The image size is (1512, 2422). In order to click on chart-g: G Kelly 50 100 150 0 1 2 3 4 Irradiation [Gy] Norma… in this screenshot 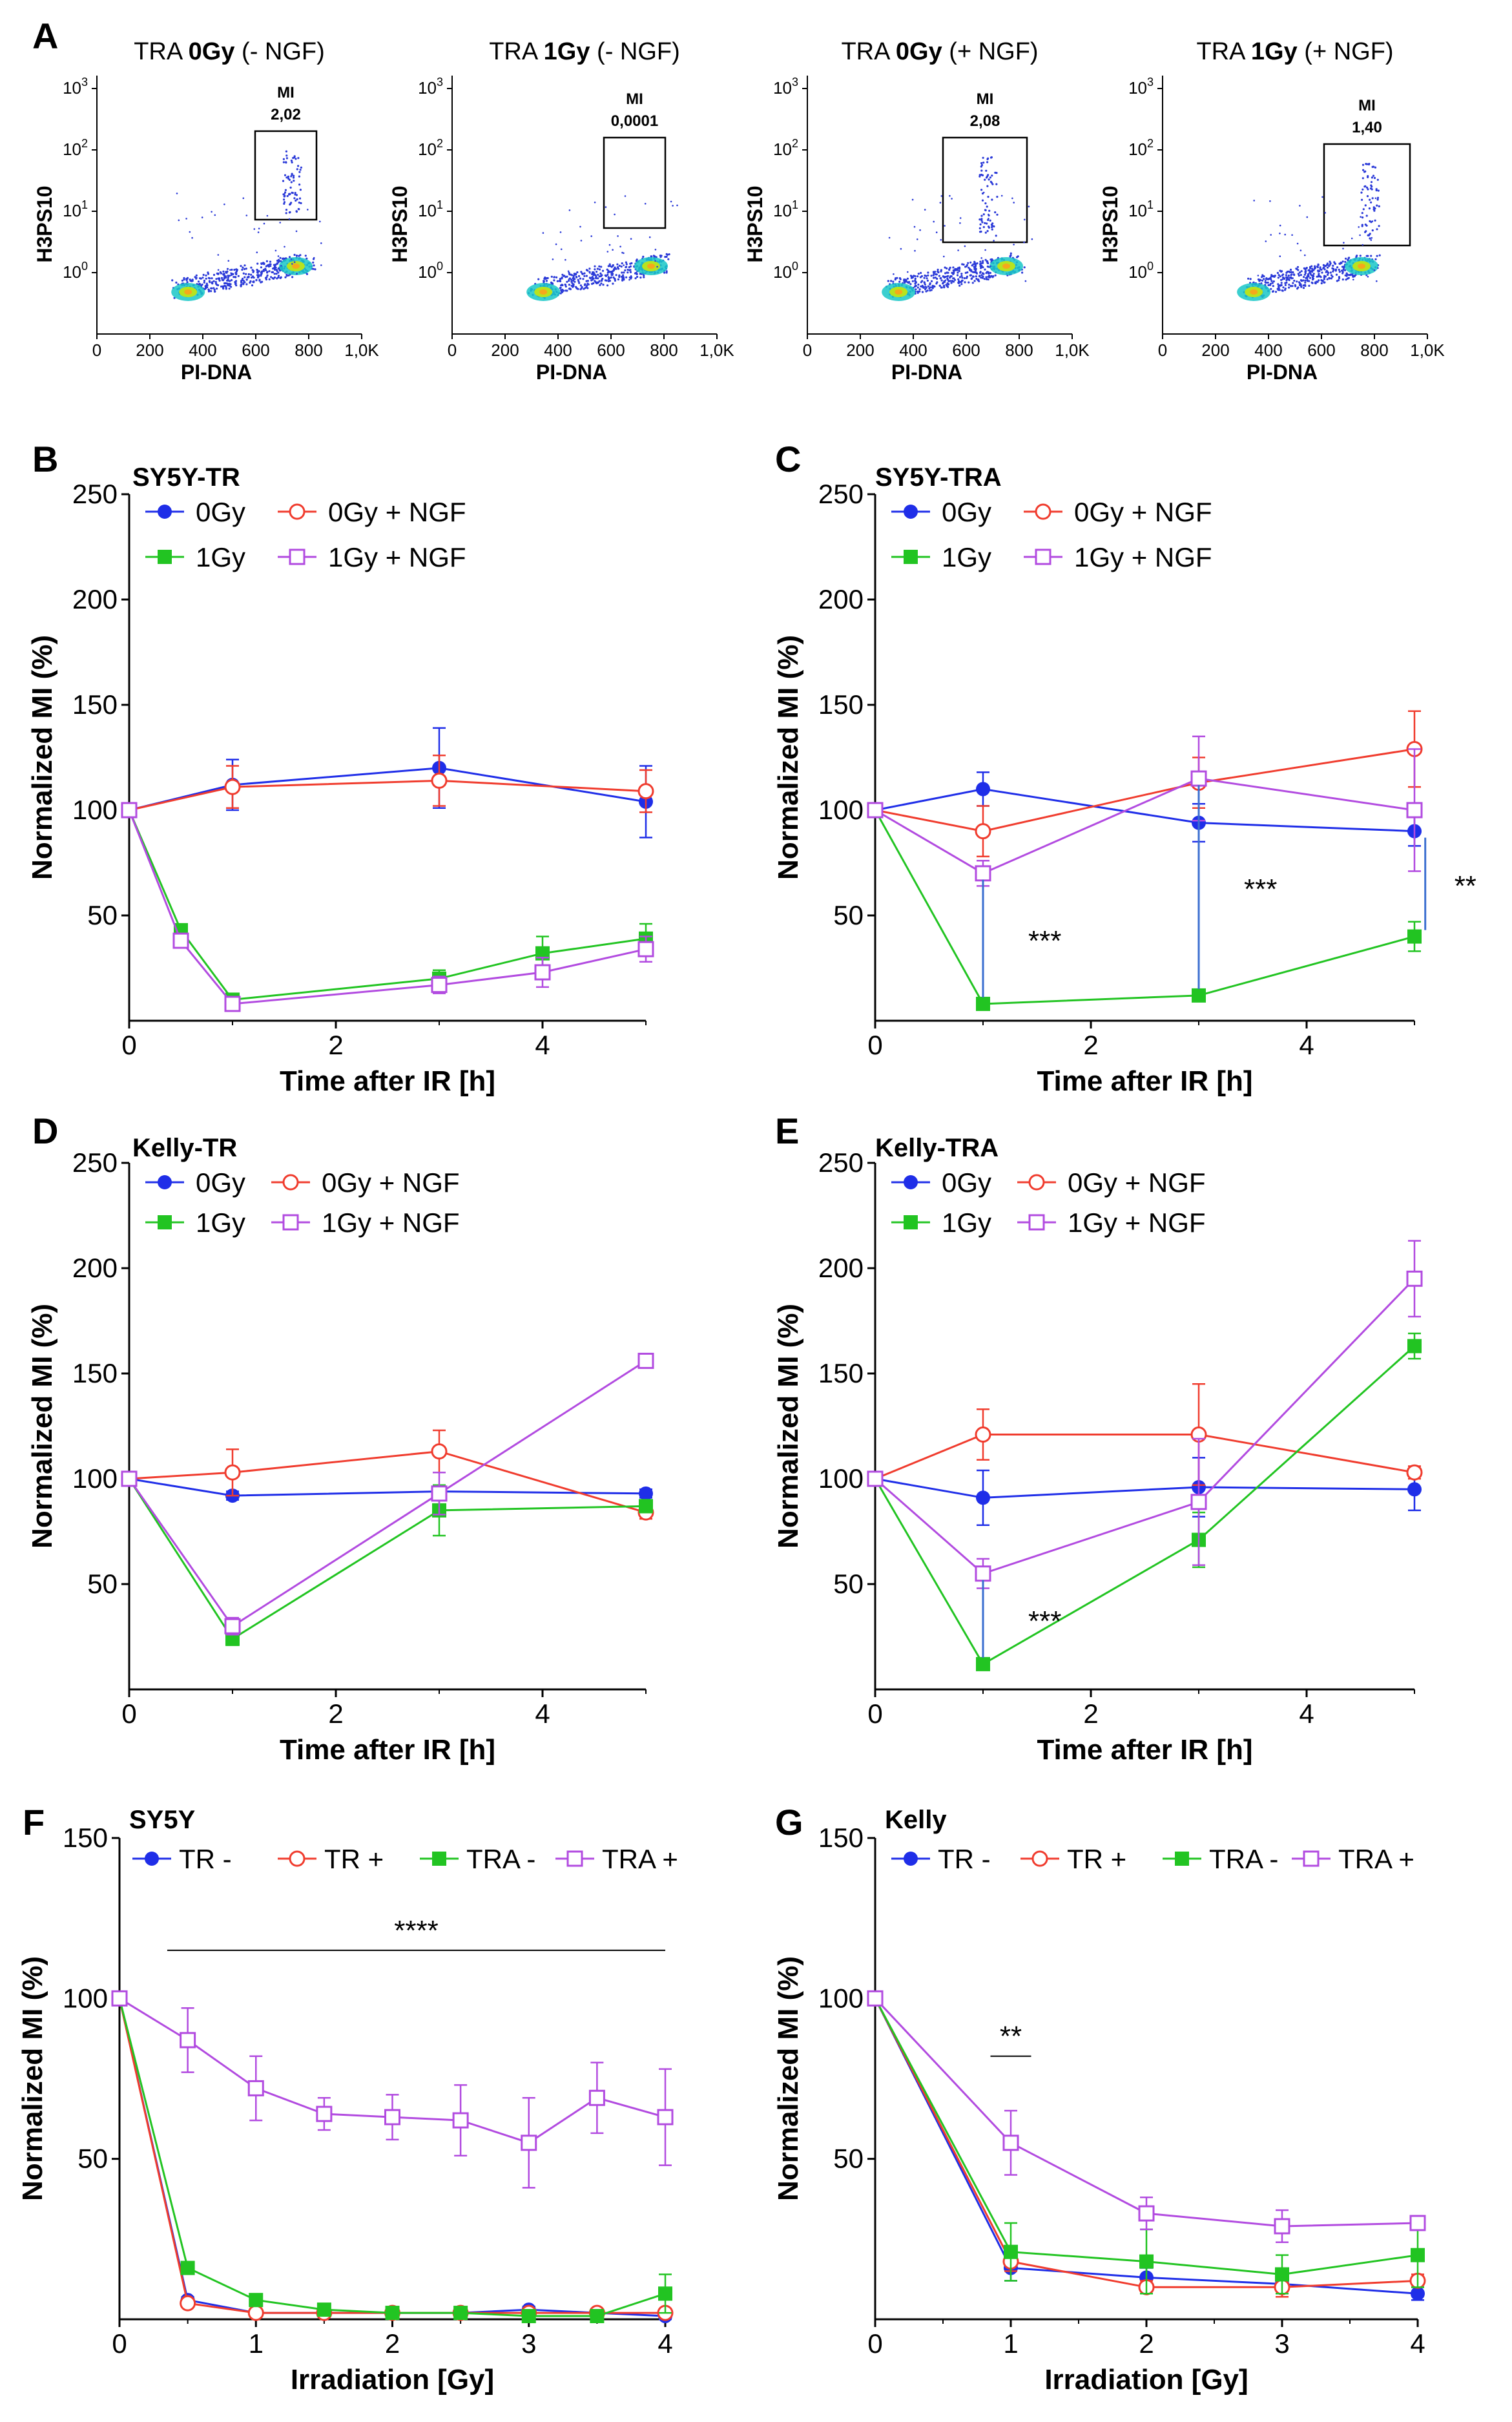, I will do `click(1099, 2099)`.